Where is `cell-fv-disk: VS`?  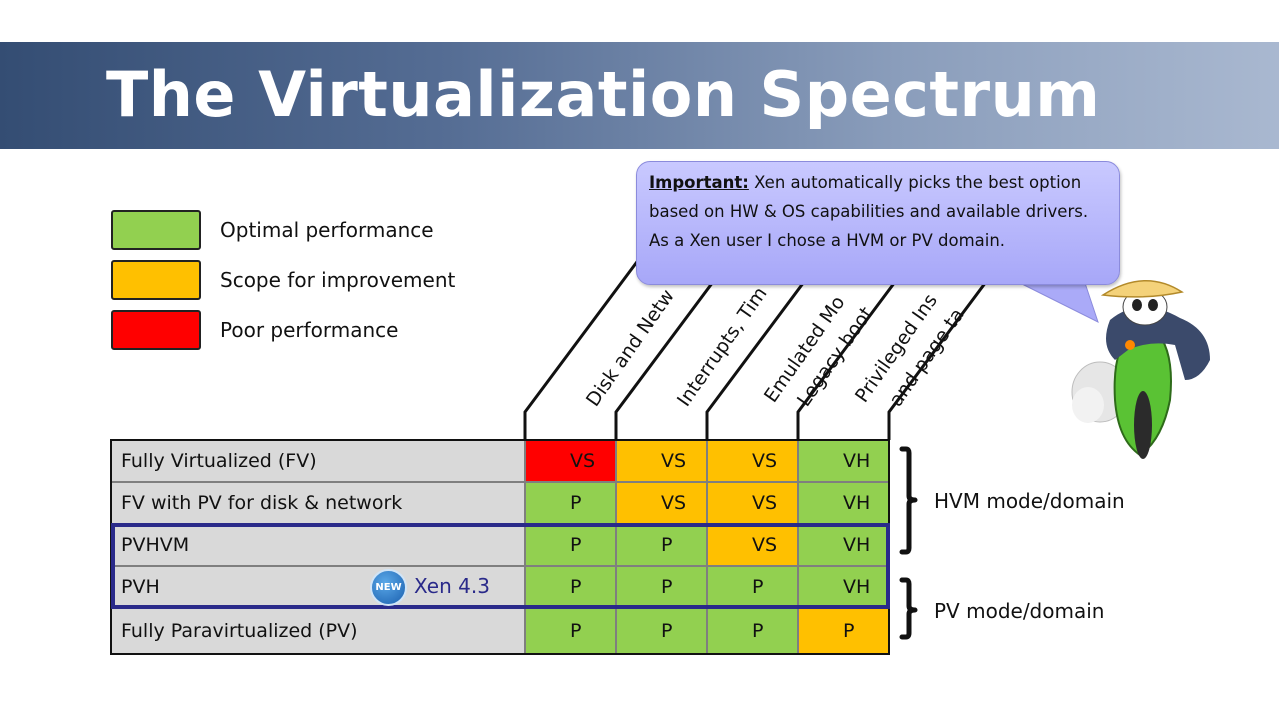 cell-fv-disk: VS is located at coordinates (570, 461).